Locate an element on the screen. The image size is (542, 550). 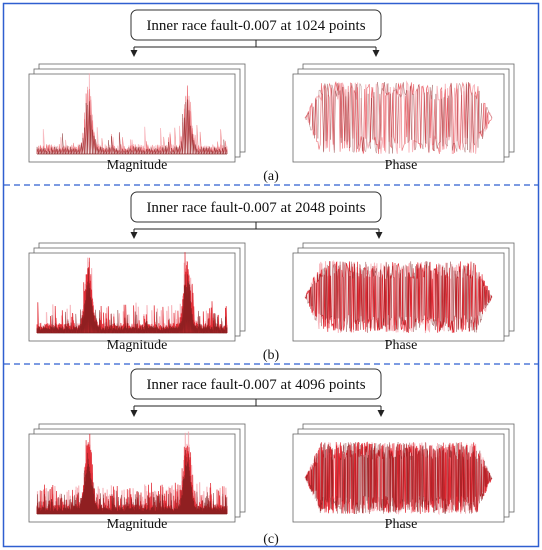
panel-caption: (b) is located at coordinates (271, 355).